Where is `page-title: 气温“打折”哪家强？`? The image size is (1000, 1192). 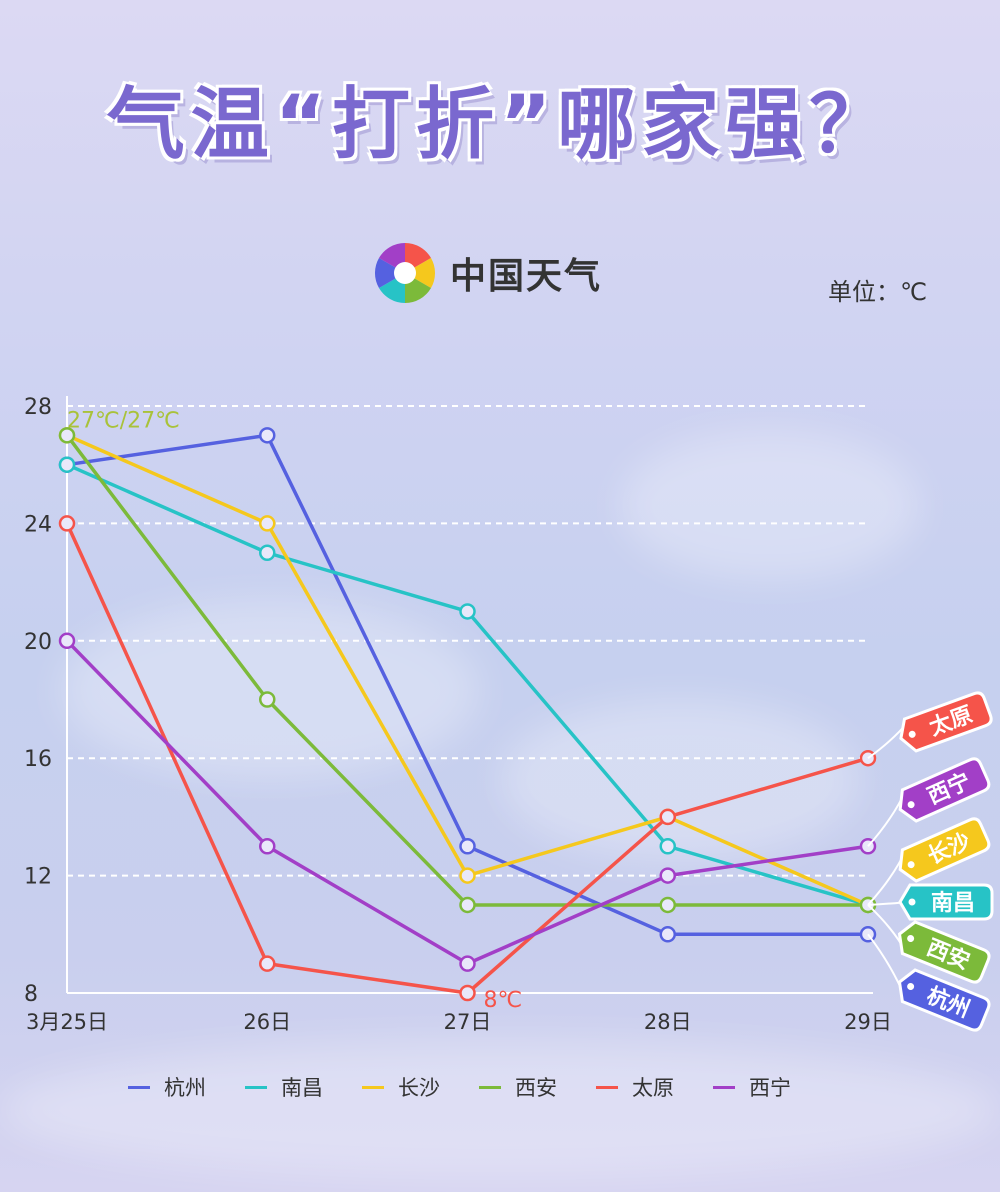
page-title: 气温“打折”哪家强？ is located at coordinates (500, 125).